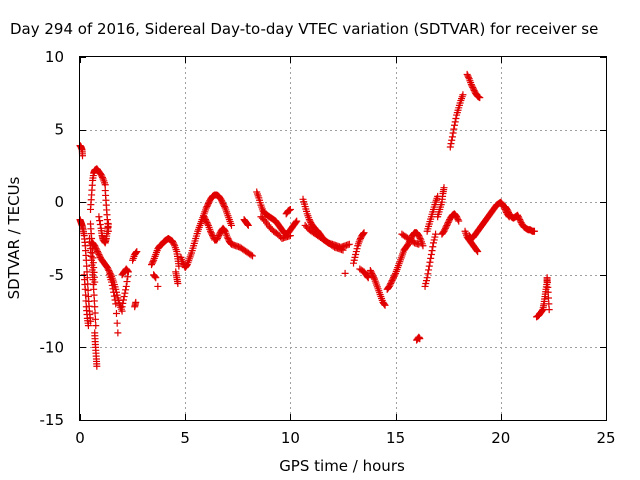  What do you see at coordinates (52, 347) in the screenshot?
I see `y-tick-label: -10` at bounding box center [52, 347].